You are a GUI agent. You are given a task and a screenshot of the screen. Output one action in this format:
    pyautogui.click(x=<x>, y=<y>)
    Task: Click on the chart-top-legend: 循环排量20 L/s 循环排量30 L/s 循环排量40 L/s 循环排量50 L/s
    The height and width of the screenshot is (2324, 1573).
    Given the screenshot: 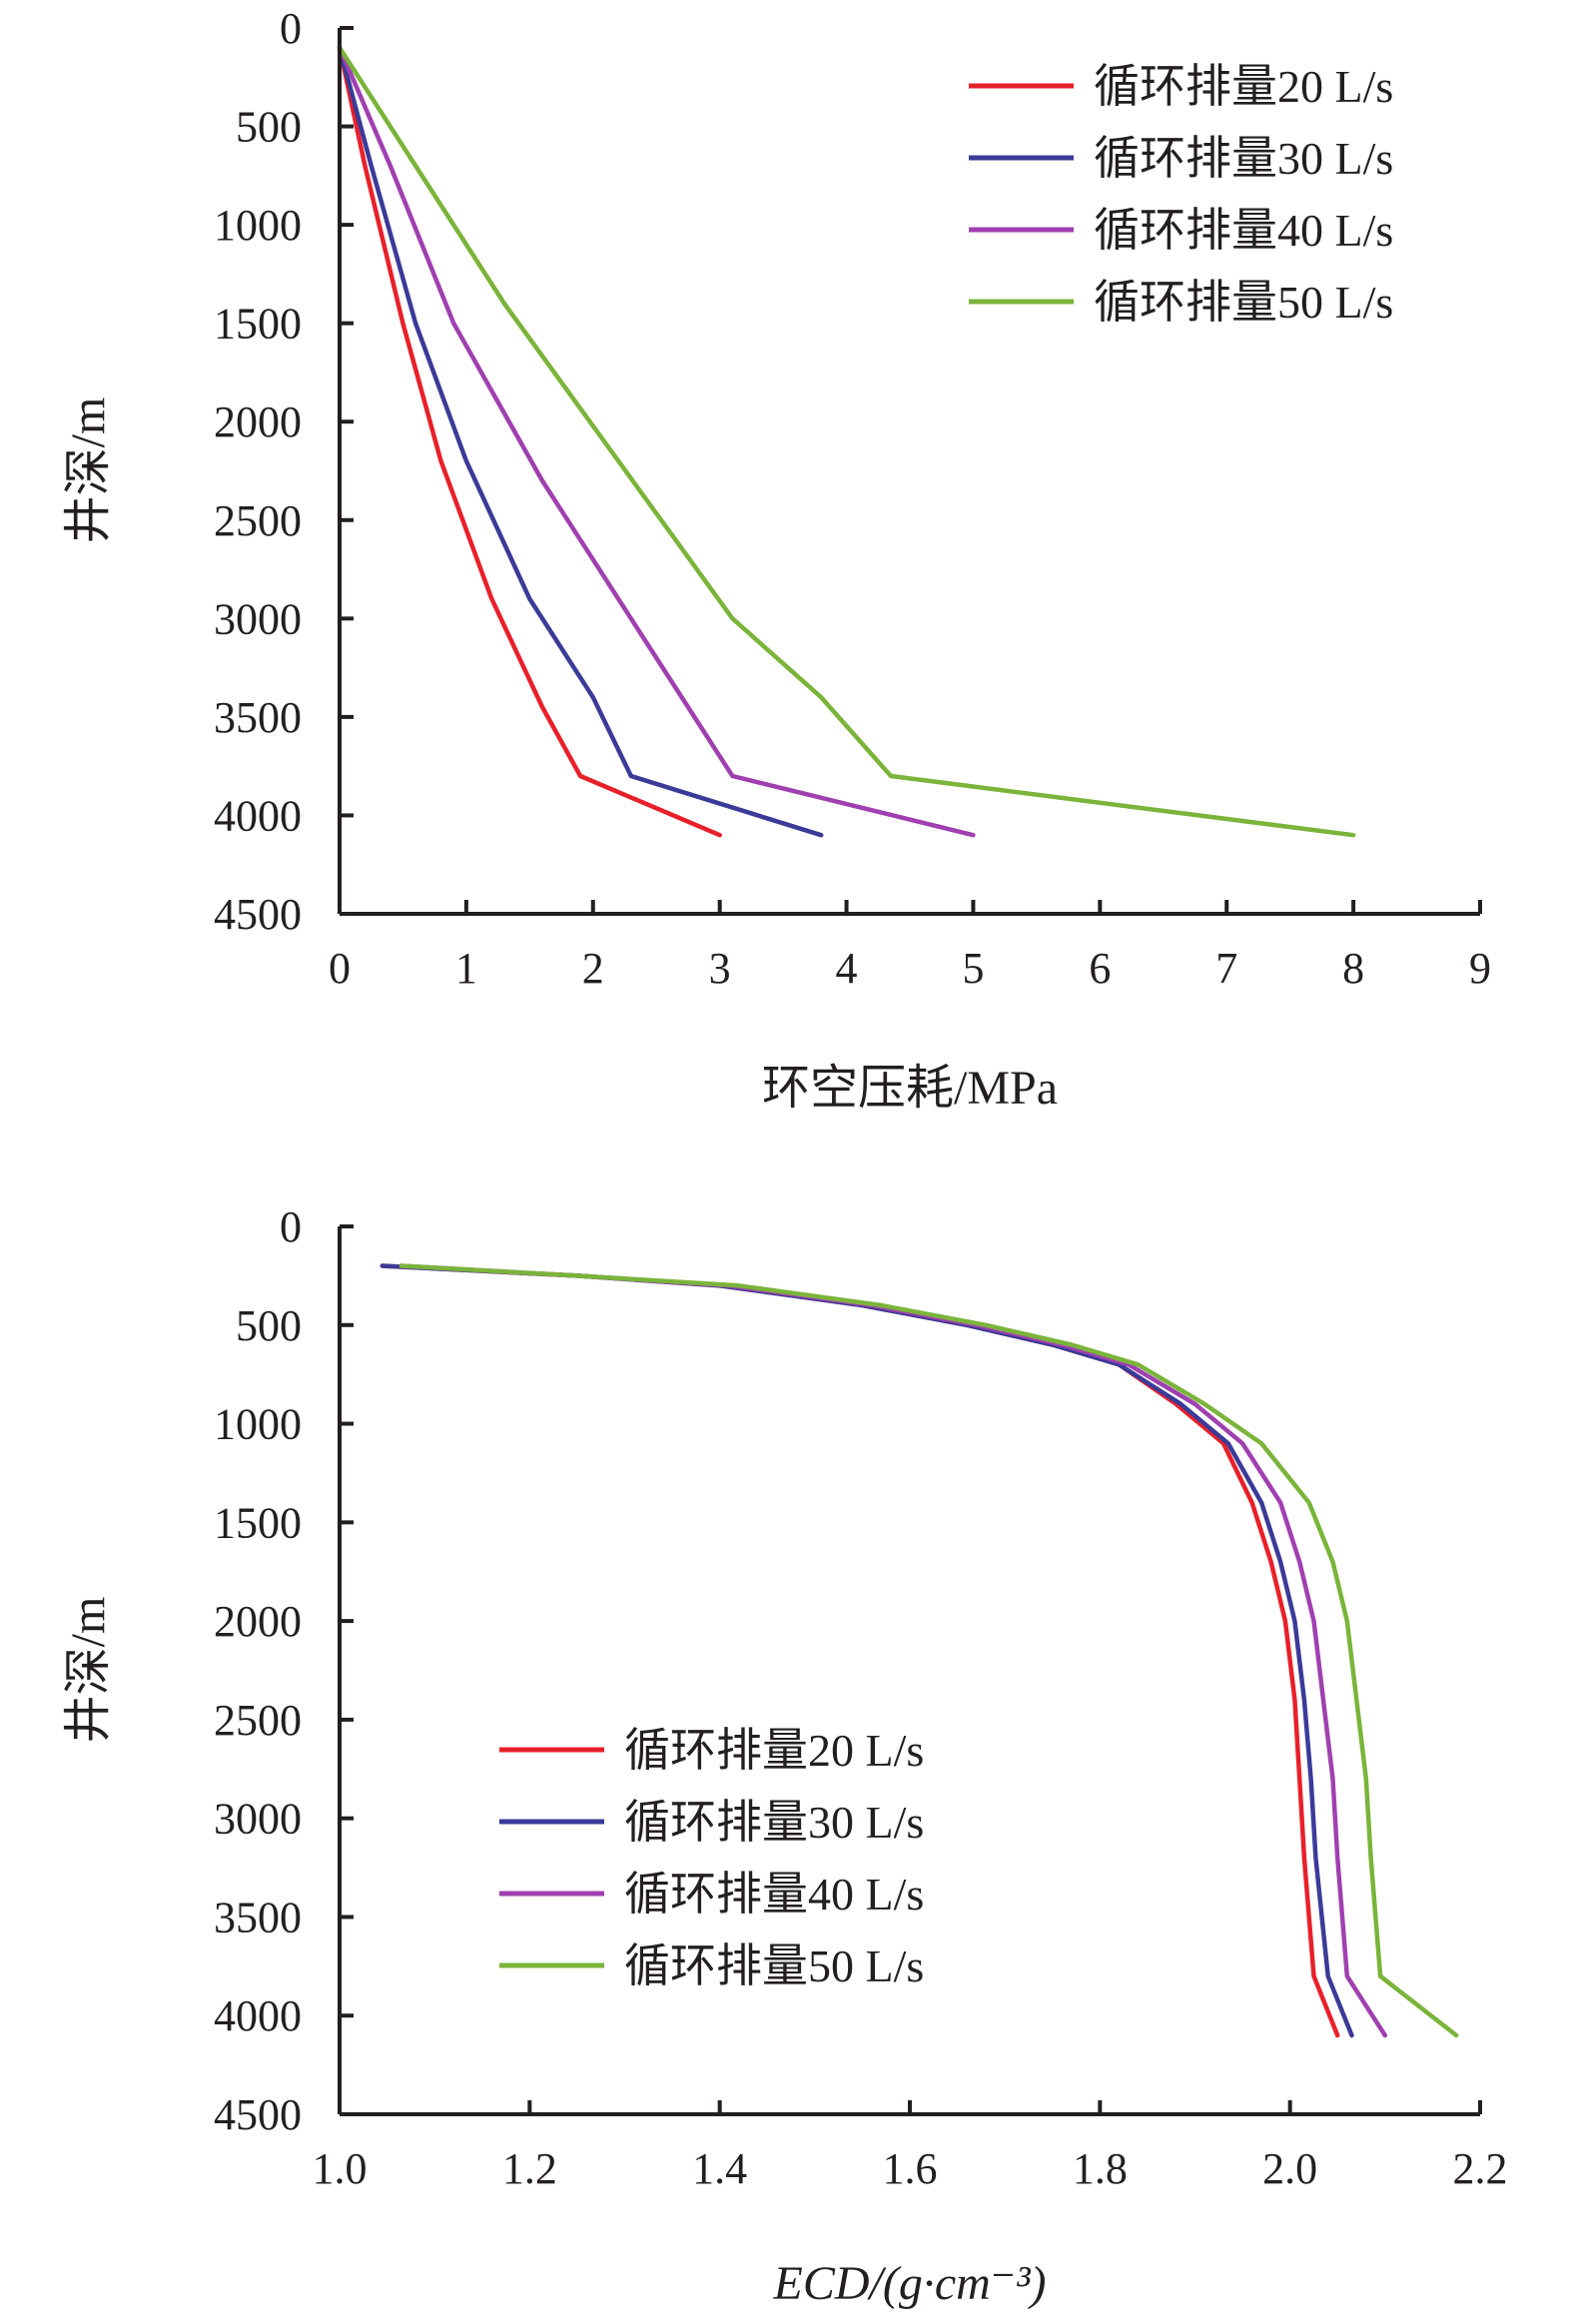 What is the action you would take?
    pyautogui.click(x=1181, y=194)
    